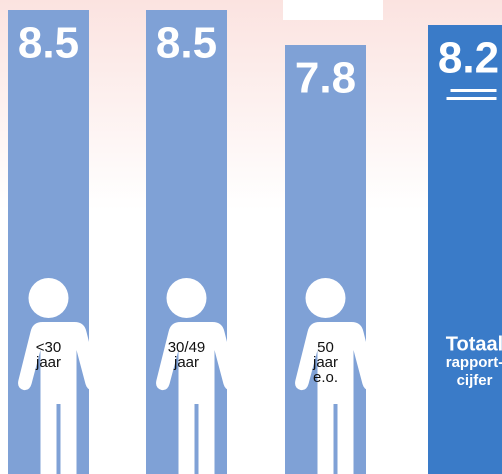 The image size is (502, 474). Describe the element at coordinates (475, 380) in the screenshot. I see `category-label: cijfer` at that location.